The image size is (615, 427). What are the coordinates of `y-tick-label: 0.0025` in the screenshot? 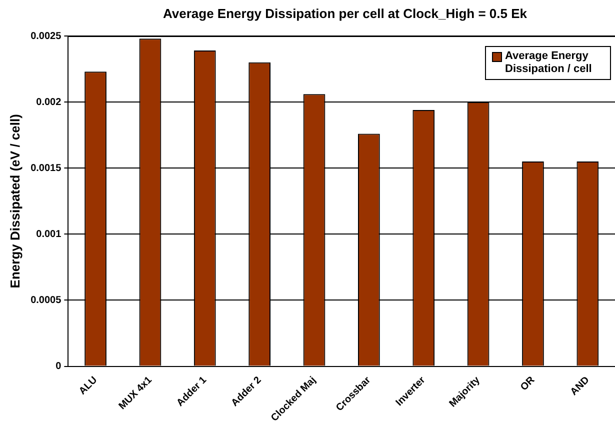 It's located at (46, 36).